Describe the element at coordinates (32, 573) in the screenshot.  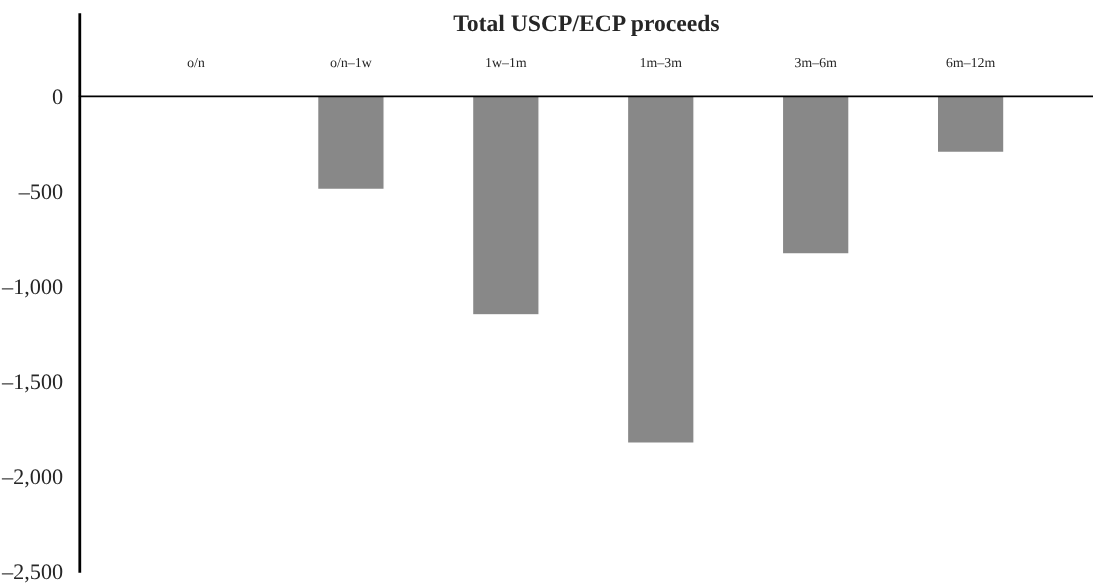
I see `y-tick-label: –2,500` at that location.